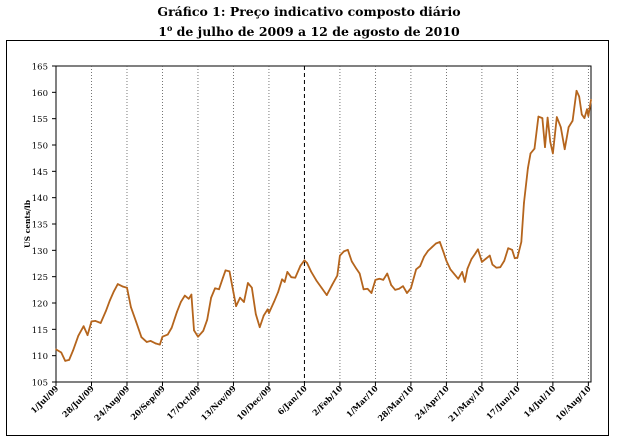 The height and width of the screenshot is (440, 618). What do you see at coordinates (539, 401) in the screenshot?
I see `x-tick-label: 14/Jul/10` at bounding box center [539, 401].